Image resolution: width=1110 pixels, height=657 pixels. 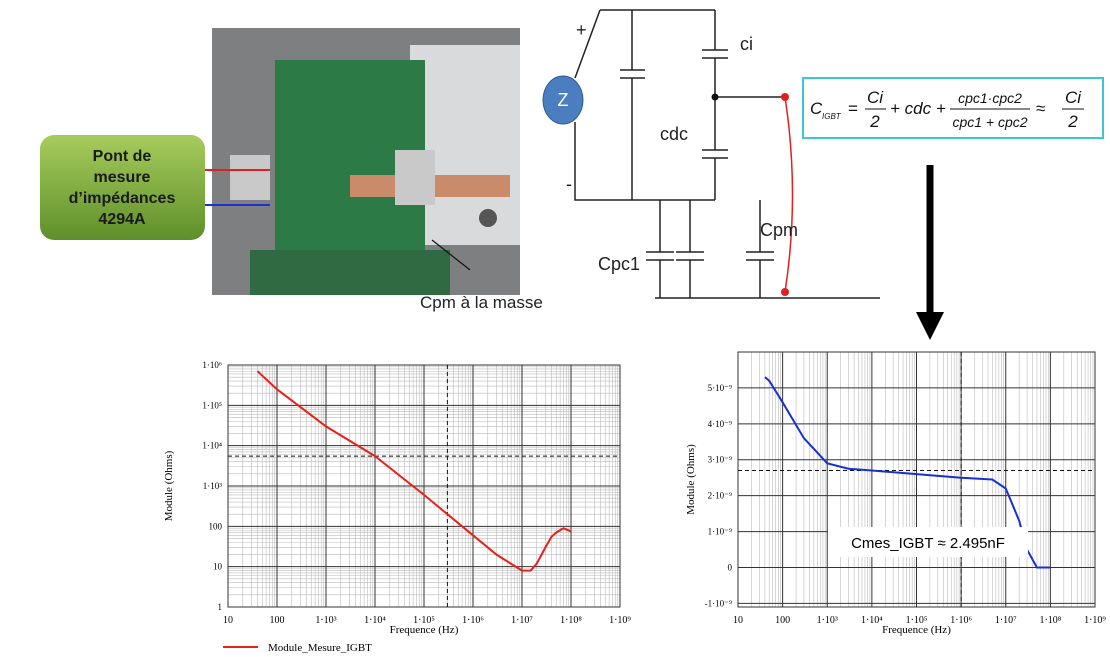 I want to click on instrument-label: mesure, so click(x=122, y=177).